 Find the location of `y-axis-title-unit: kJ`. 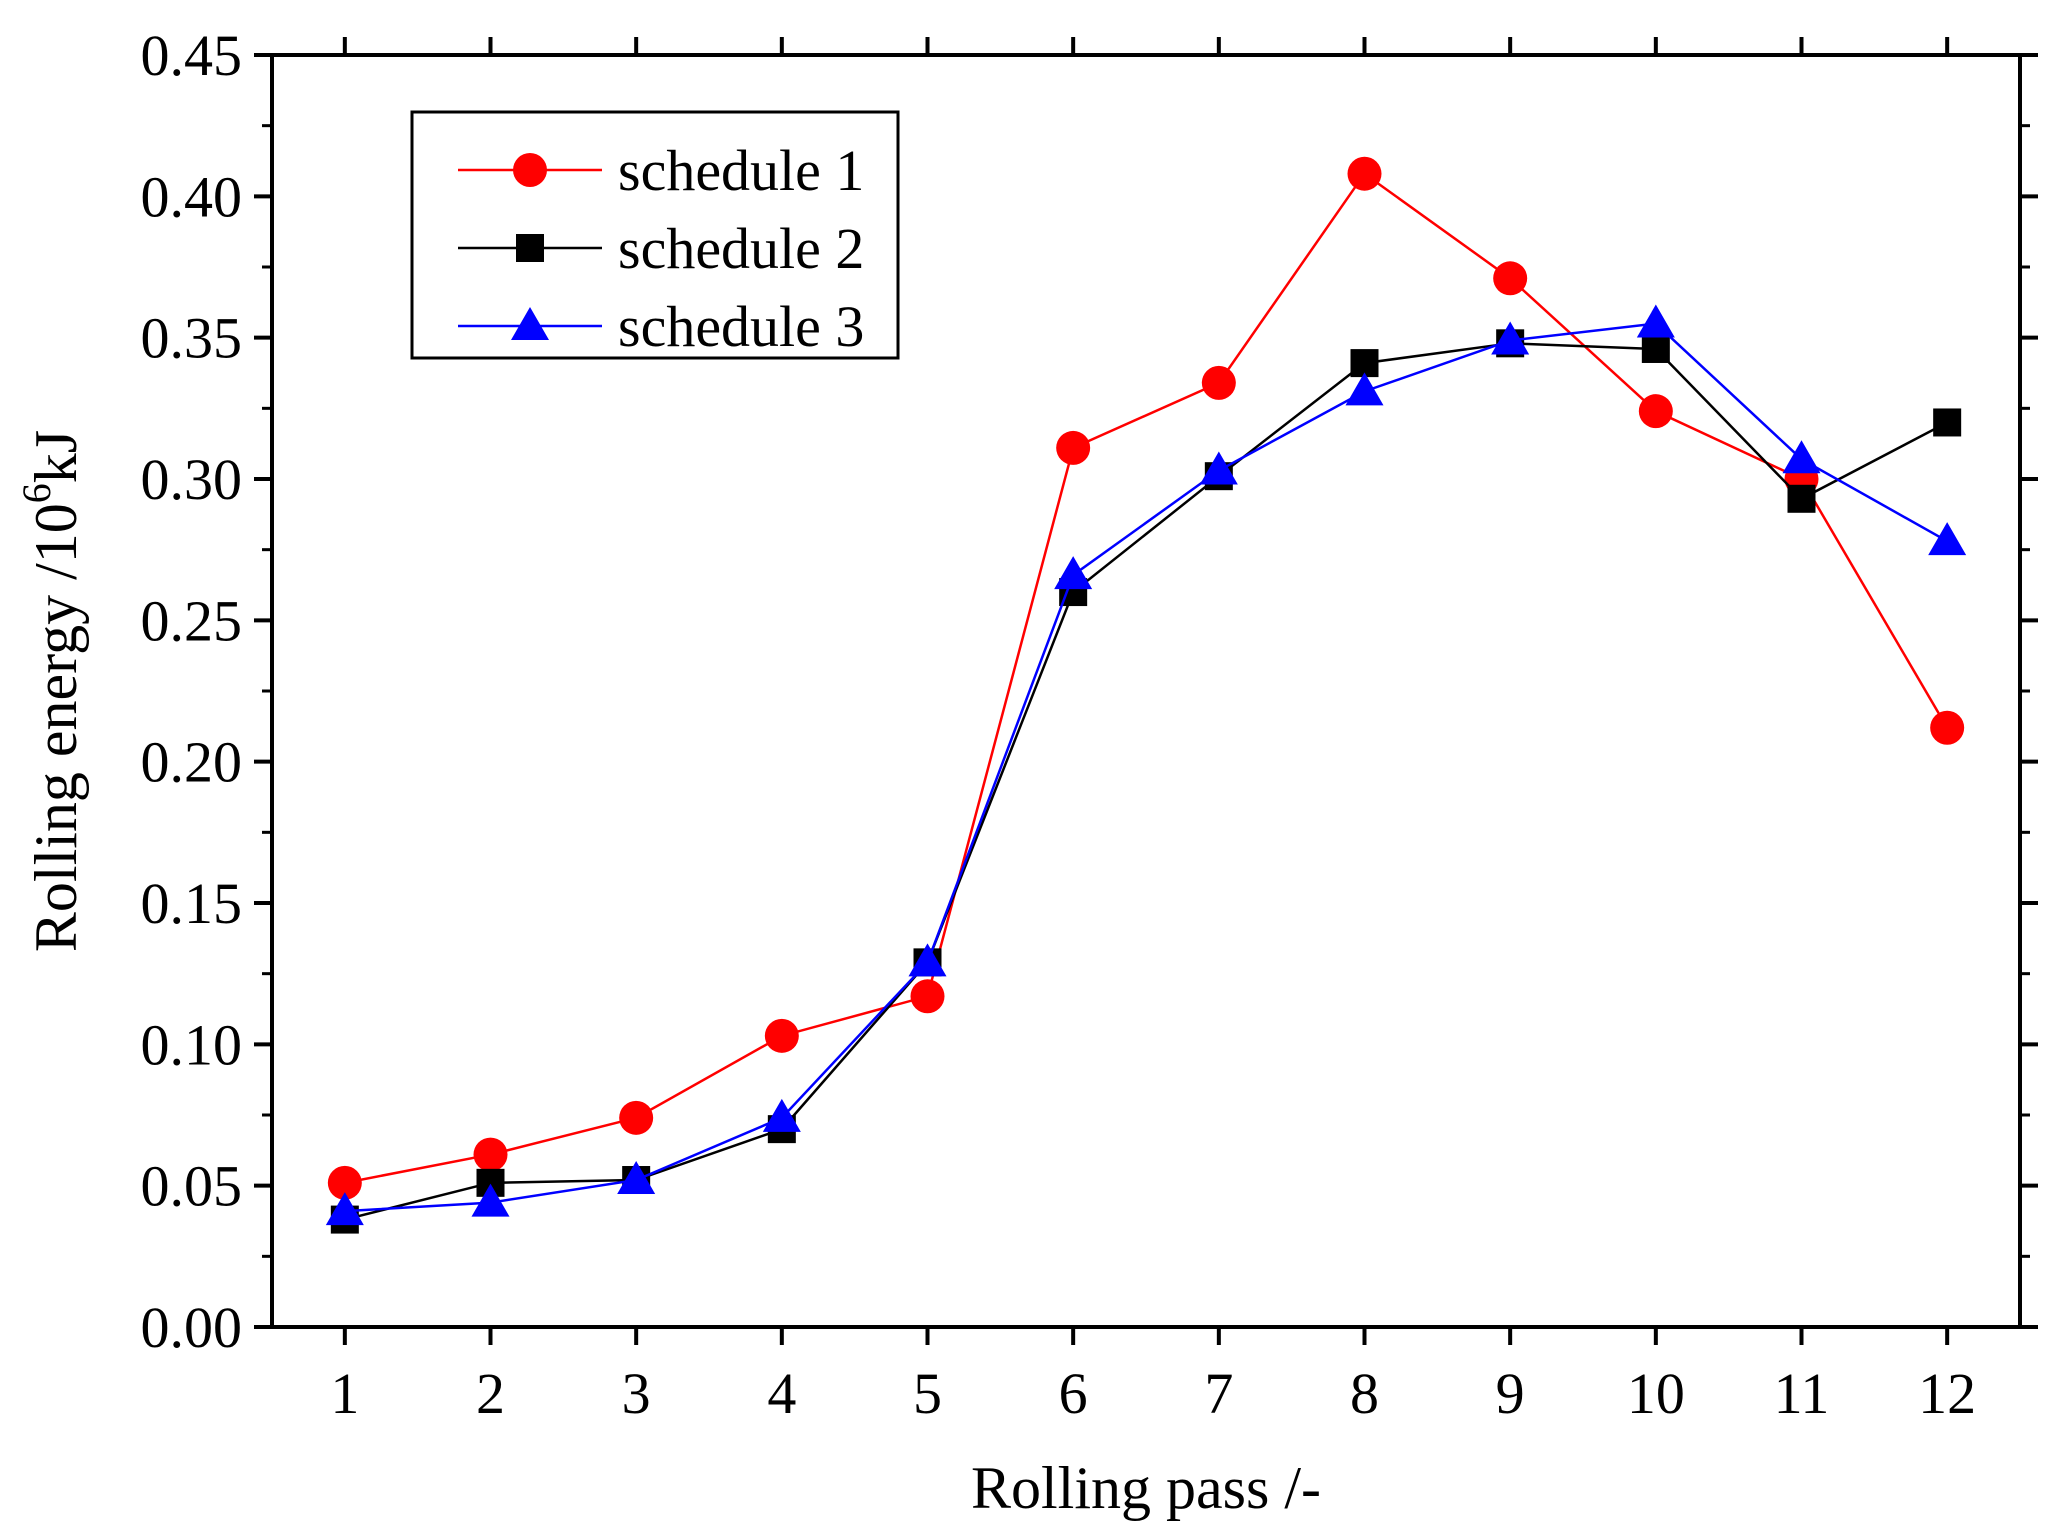

y-axis-title-unit: kJ is located at coordinates (56, 456).